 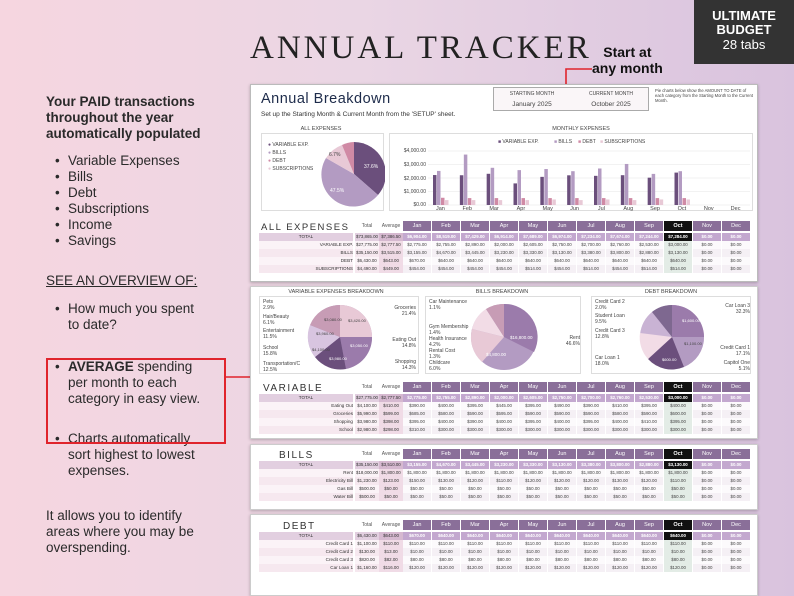 I want to click on month-header-dec: Dec, so click(x=736, y=387).